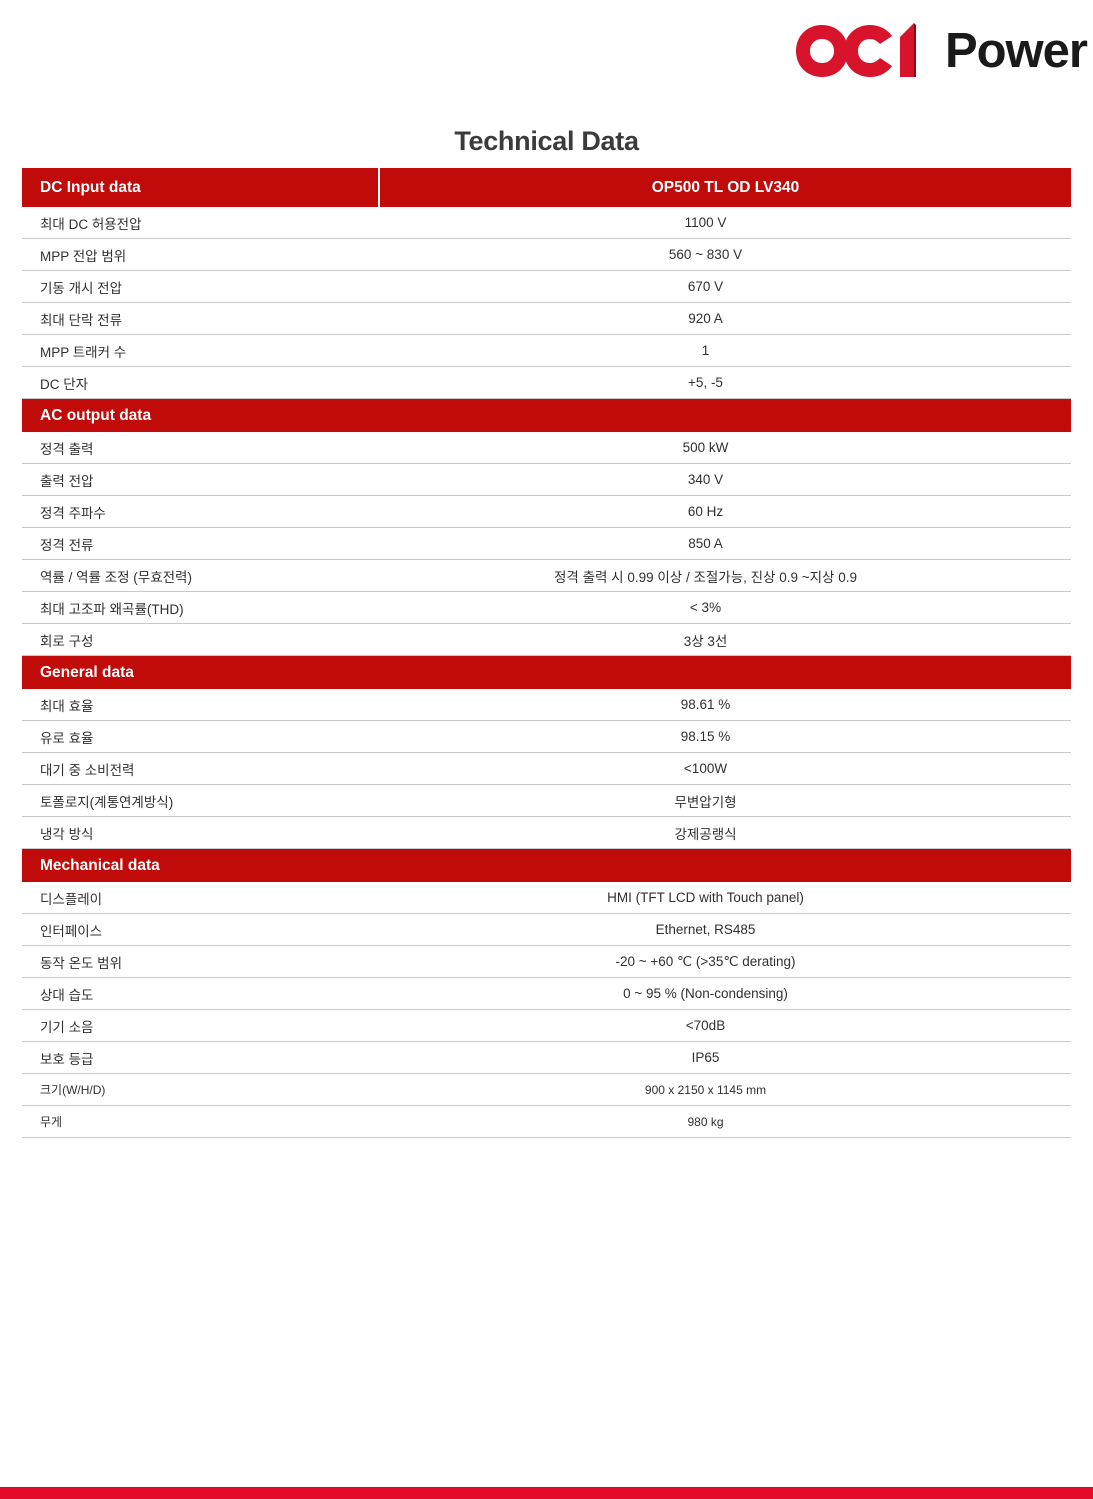 This screenshot has width=1093, height=1499. Describe the element at coordinates (67, 995) in the screenshot. I see `row-label: 상대 습도` at that location.